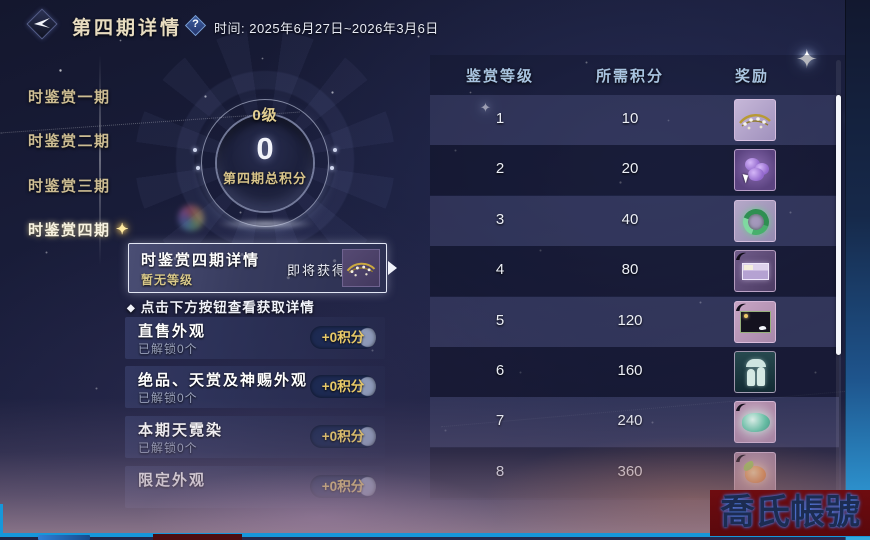  What do you see at coordinates (755, 322) in the screenshot?
I see `reward-icon-photo-frame` at bounding box center [755, 322].